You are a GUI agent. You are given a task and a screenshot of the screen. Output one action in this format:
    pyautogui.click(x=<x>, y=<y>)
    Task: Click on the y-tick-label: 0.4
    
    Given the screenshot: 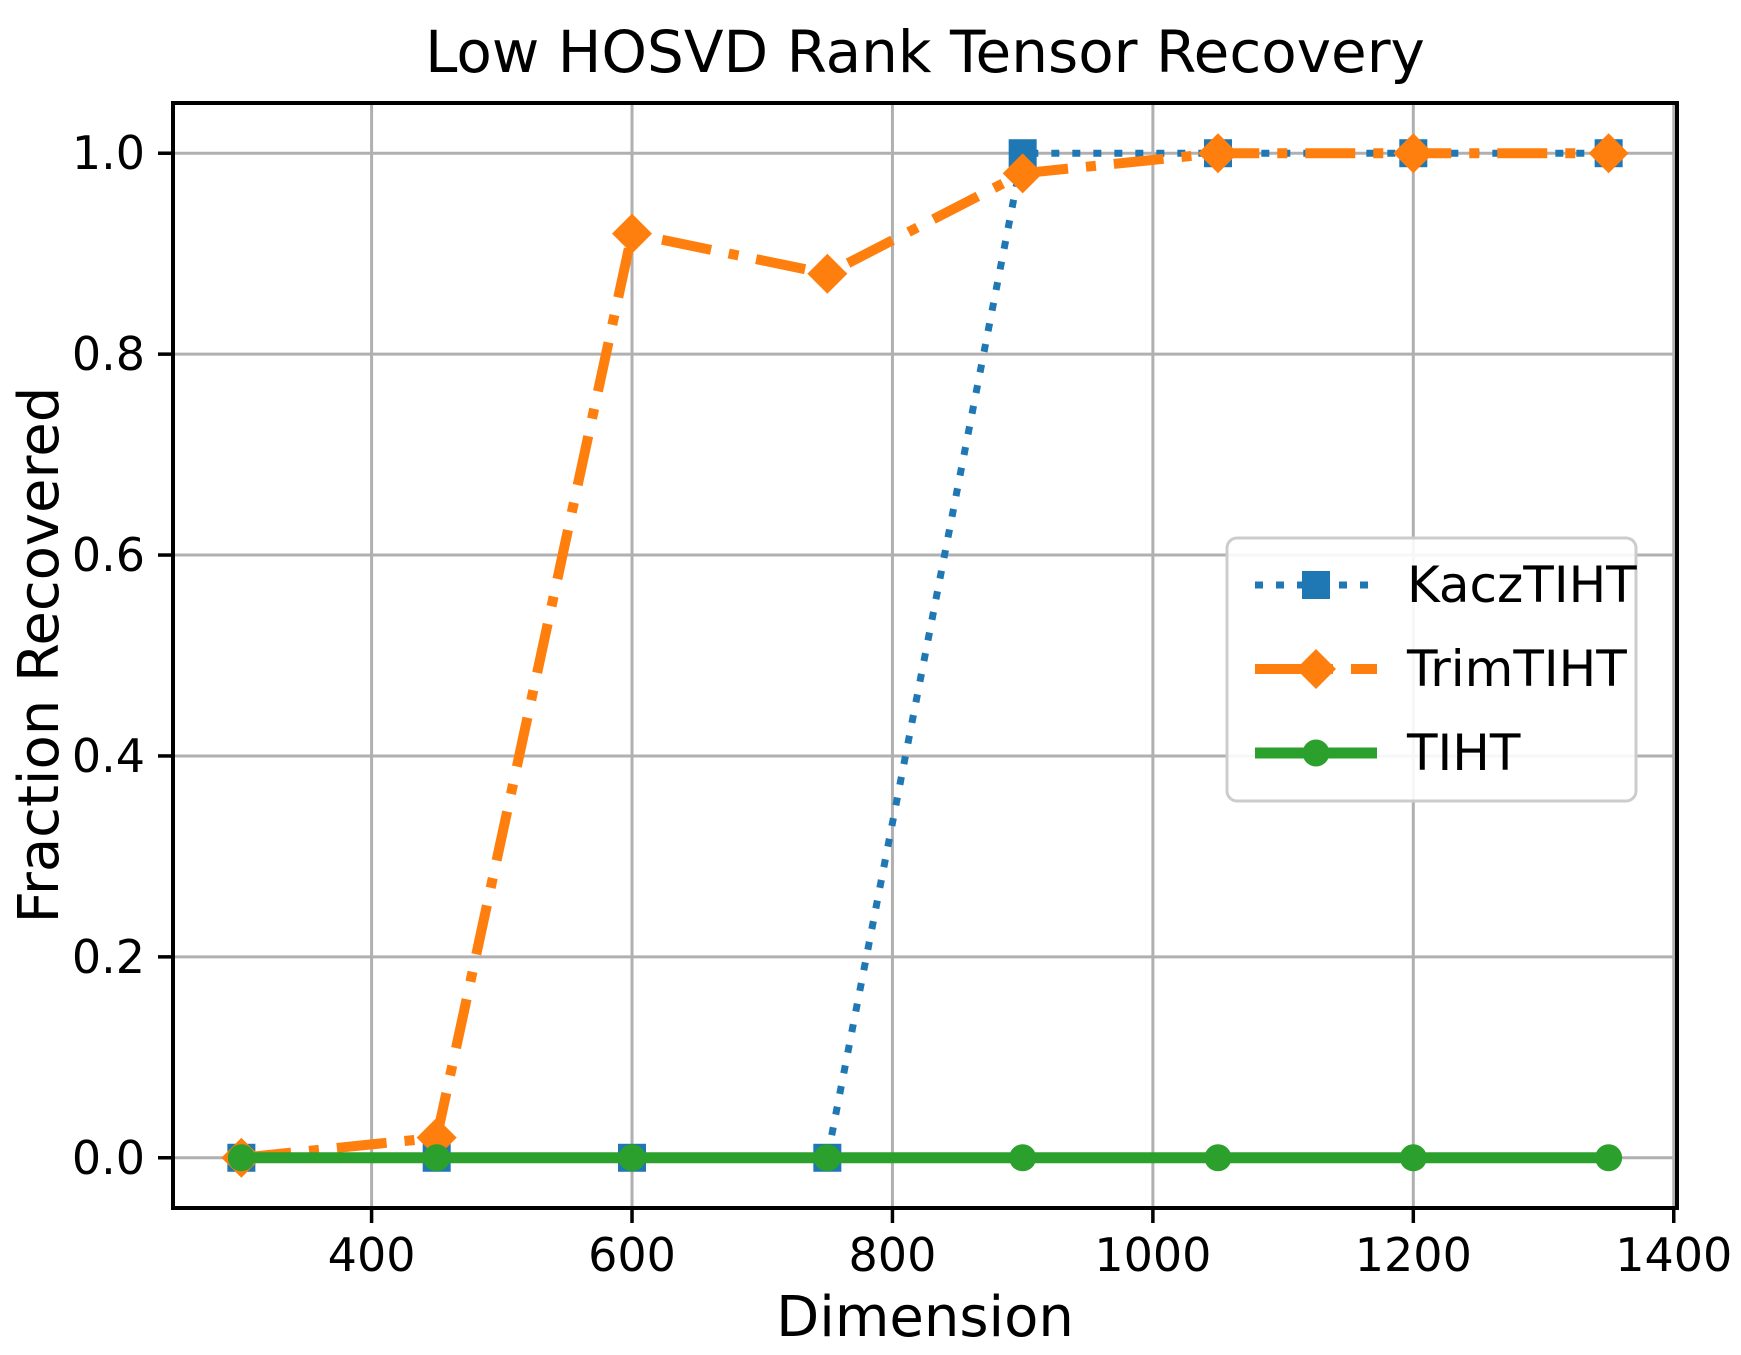 What is the action you would take?
    pyautogui.click(x=108, y=756)
    